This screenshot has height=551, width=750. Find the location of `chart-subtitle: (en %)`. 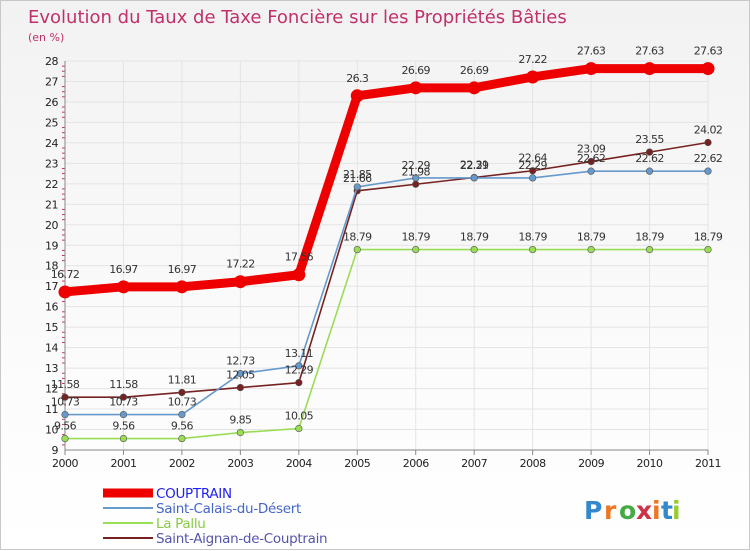

chart-subtitle: (en %) is located at coordinates (46, 37).